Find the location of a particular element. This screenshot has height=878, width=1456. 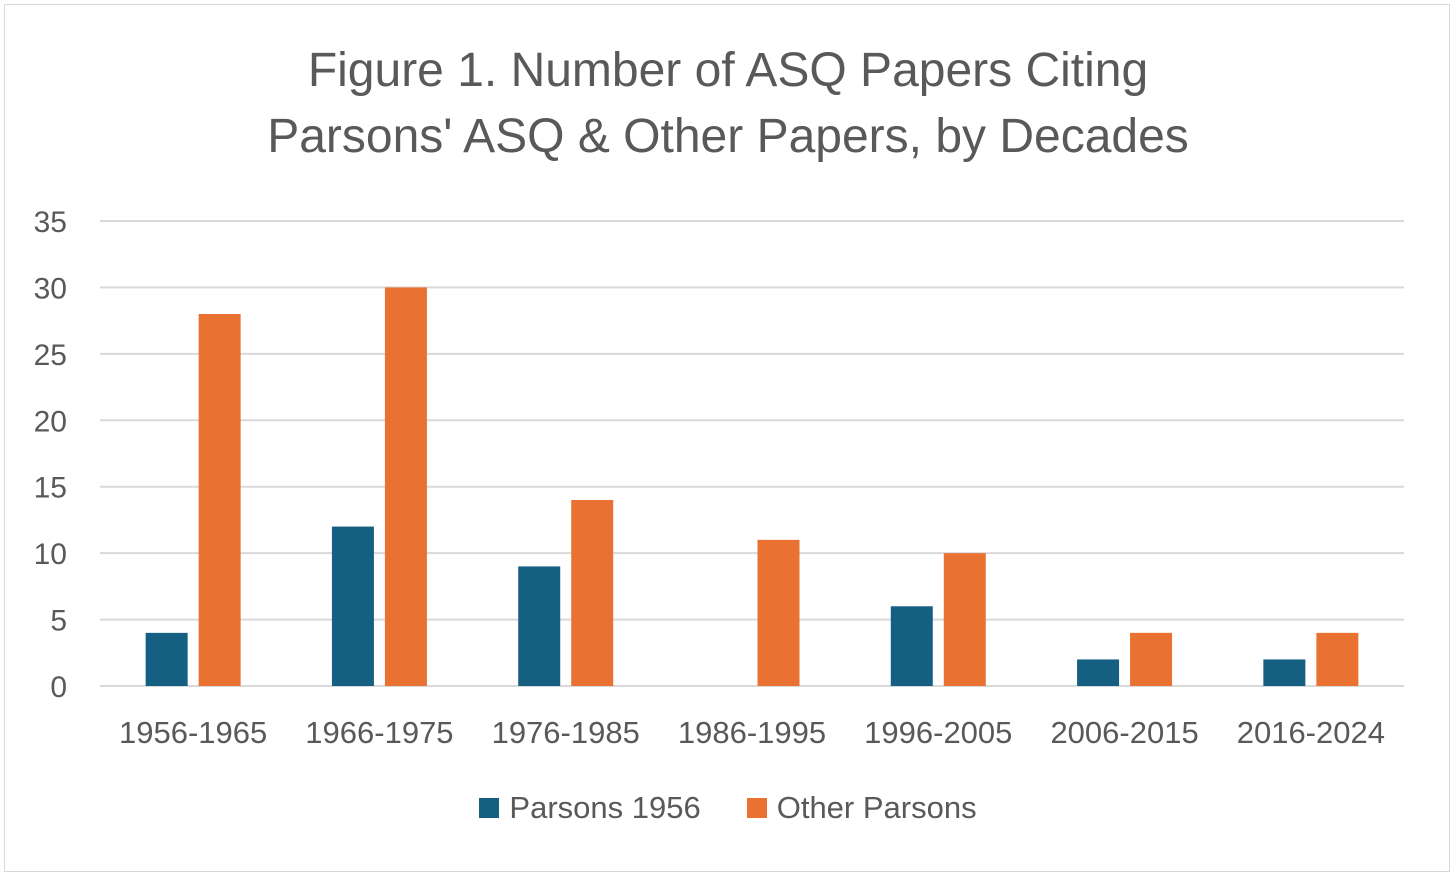

x-tick-label: 1966-1975 is located at coordinates (379, 732).